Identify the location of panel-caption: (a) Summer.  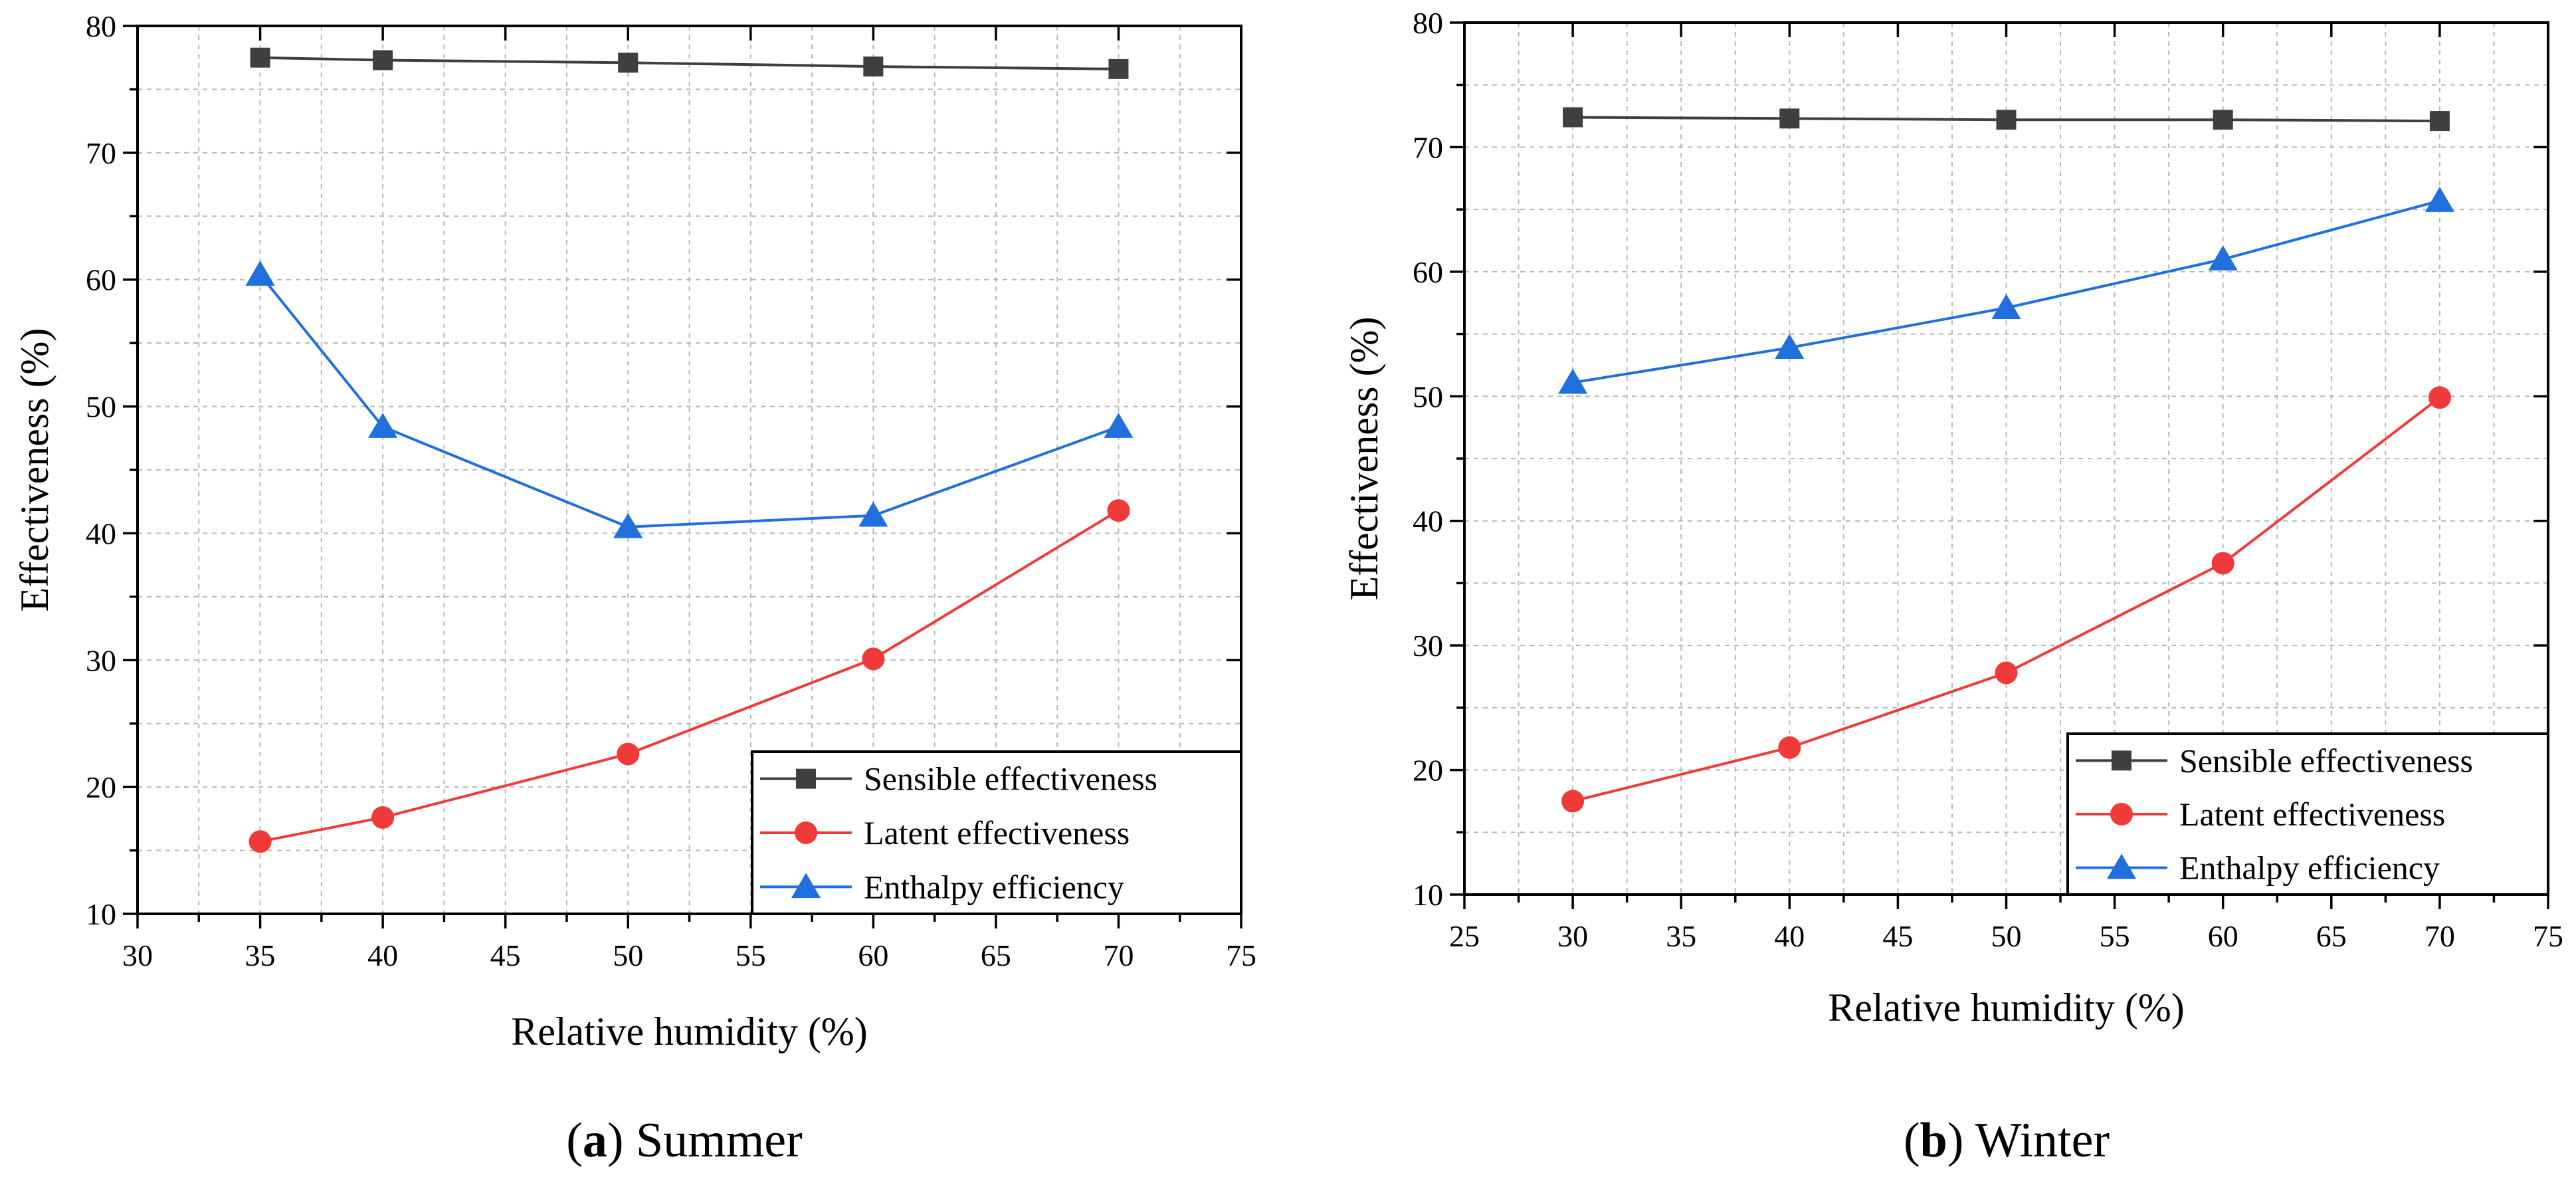
(685, 1141).